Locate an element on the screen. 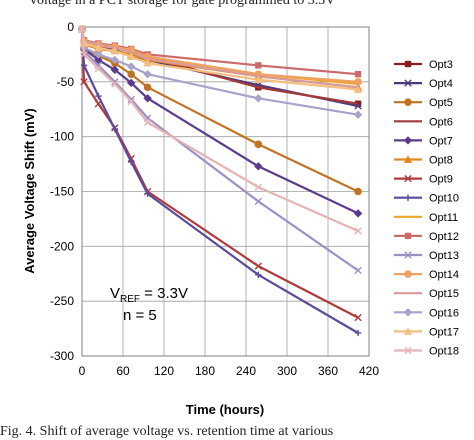 Image resolution: width=474 pixels, height=440 pixels. legend-item: Opt17 is located at coordinates (426, 332).